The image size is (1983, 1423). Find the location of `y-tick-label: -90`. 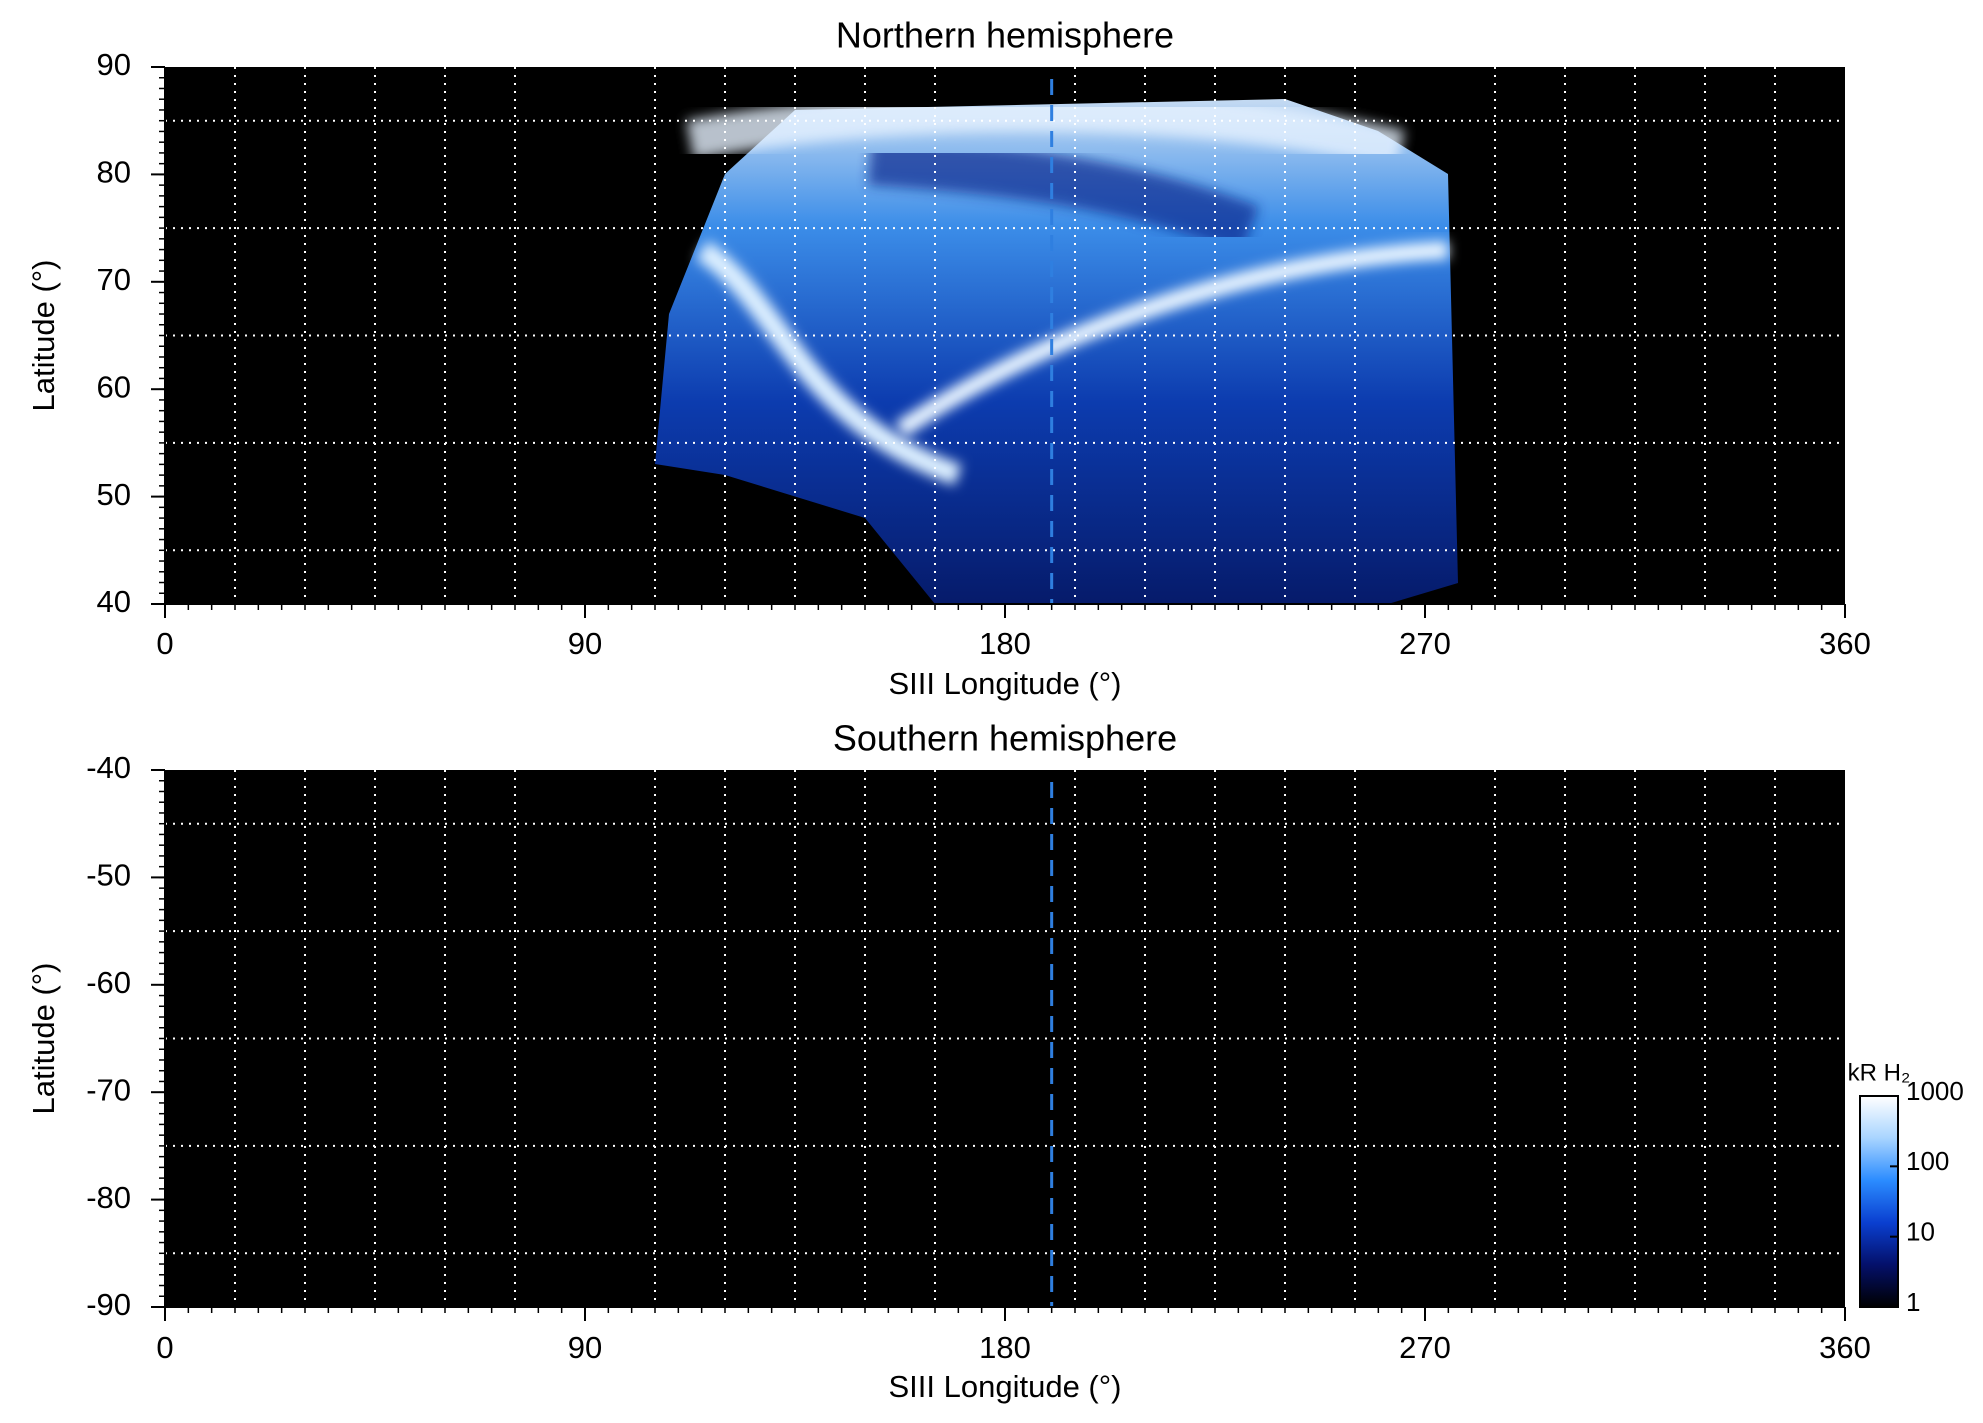

y-tick-label: -90 is located at coordinates (108, 1304).